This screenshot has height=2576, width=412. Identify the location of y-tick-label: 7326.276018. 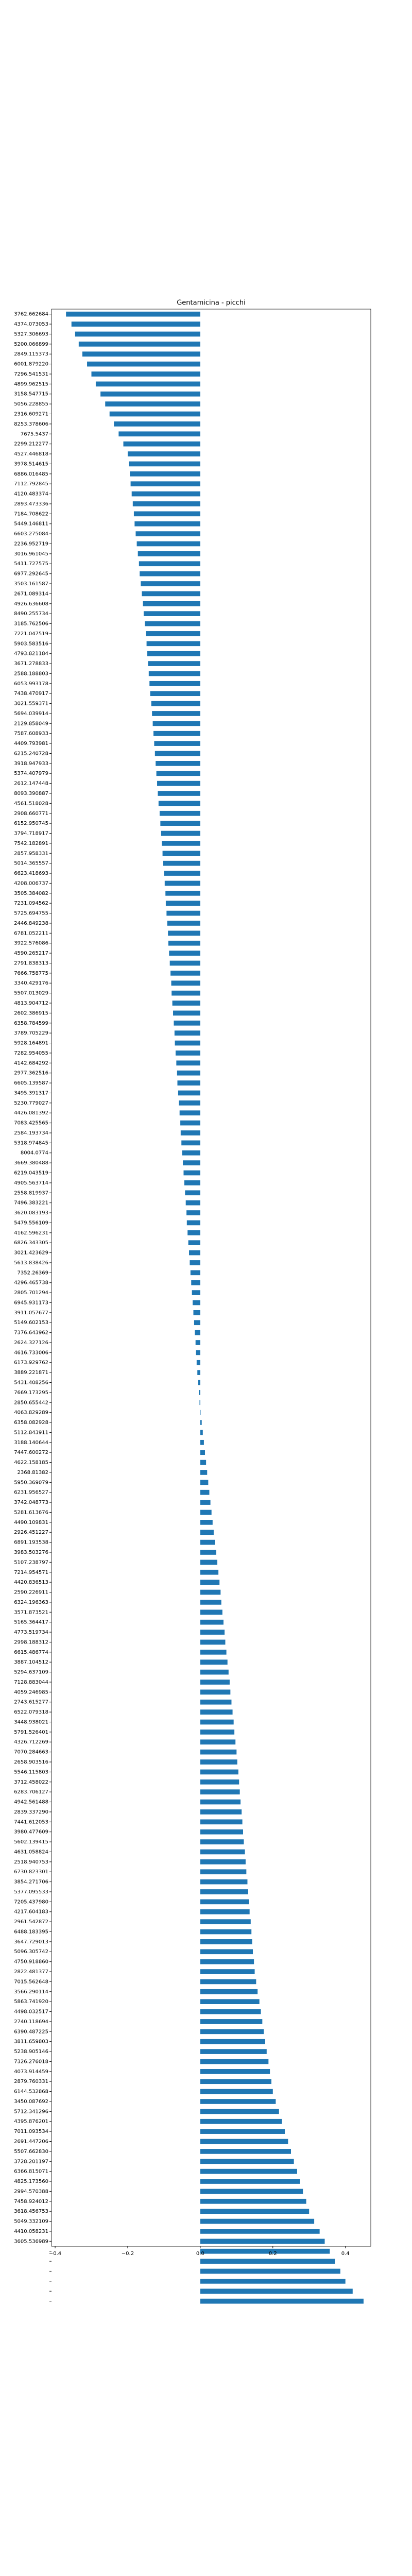
(31, 2061).